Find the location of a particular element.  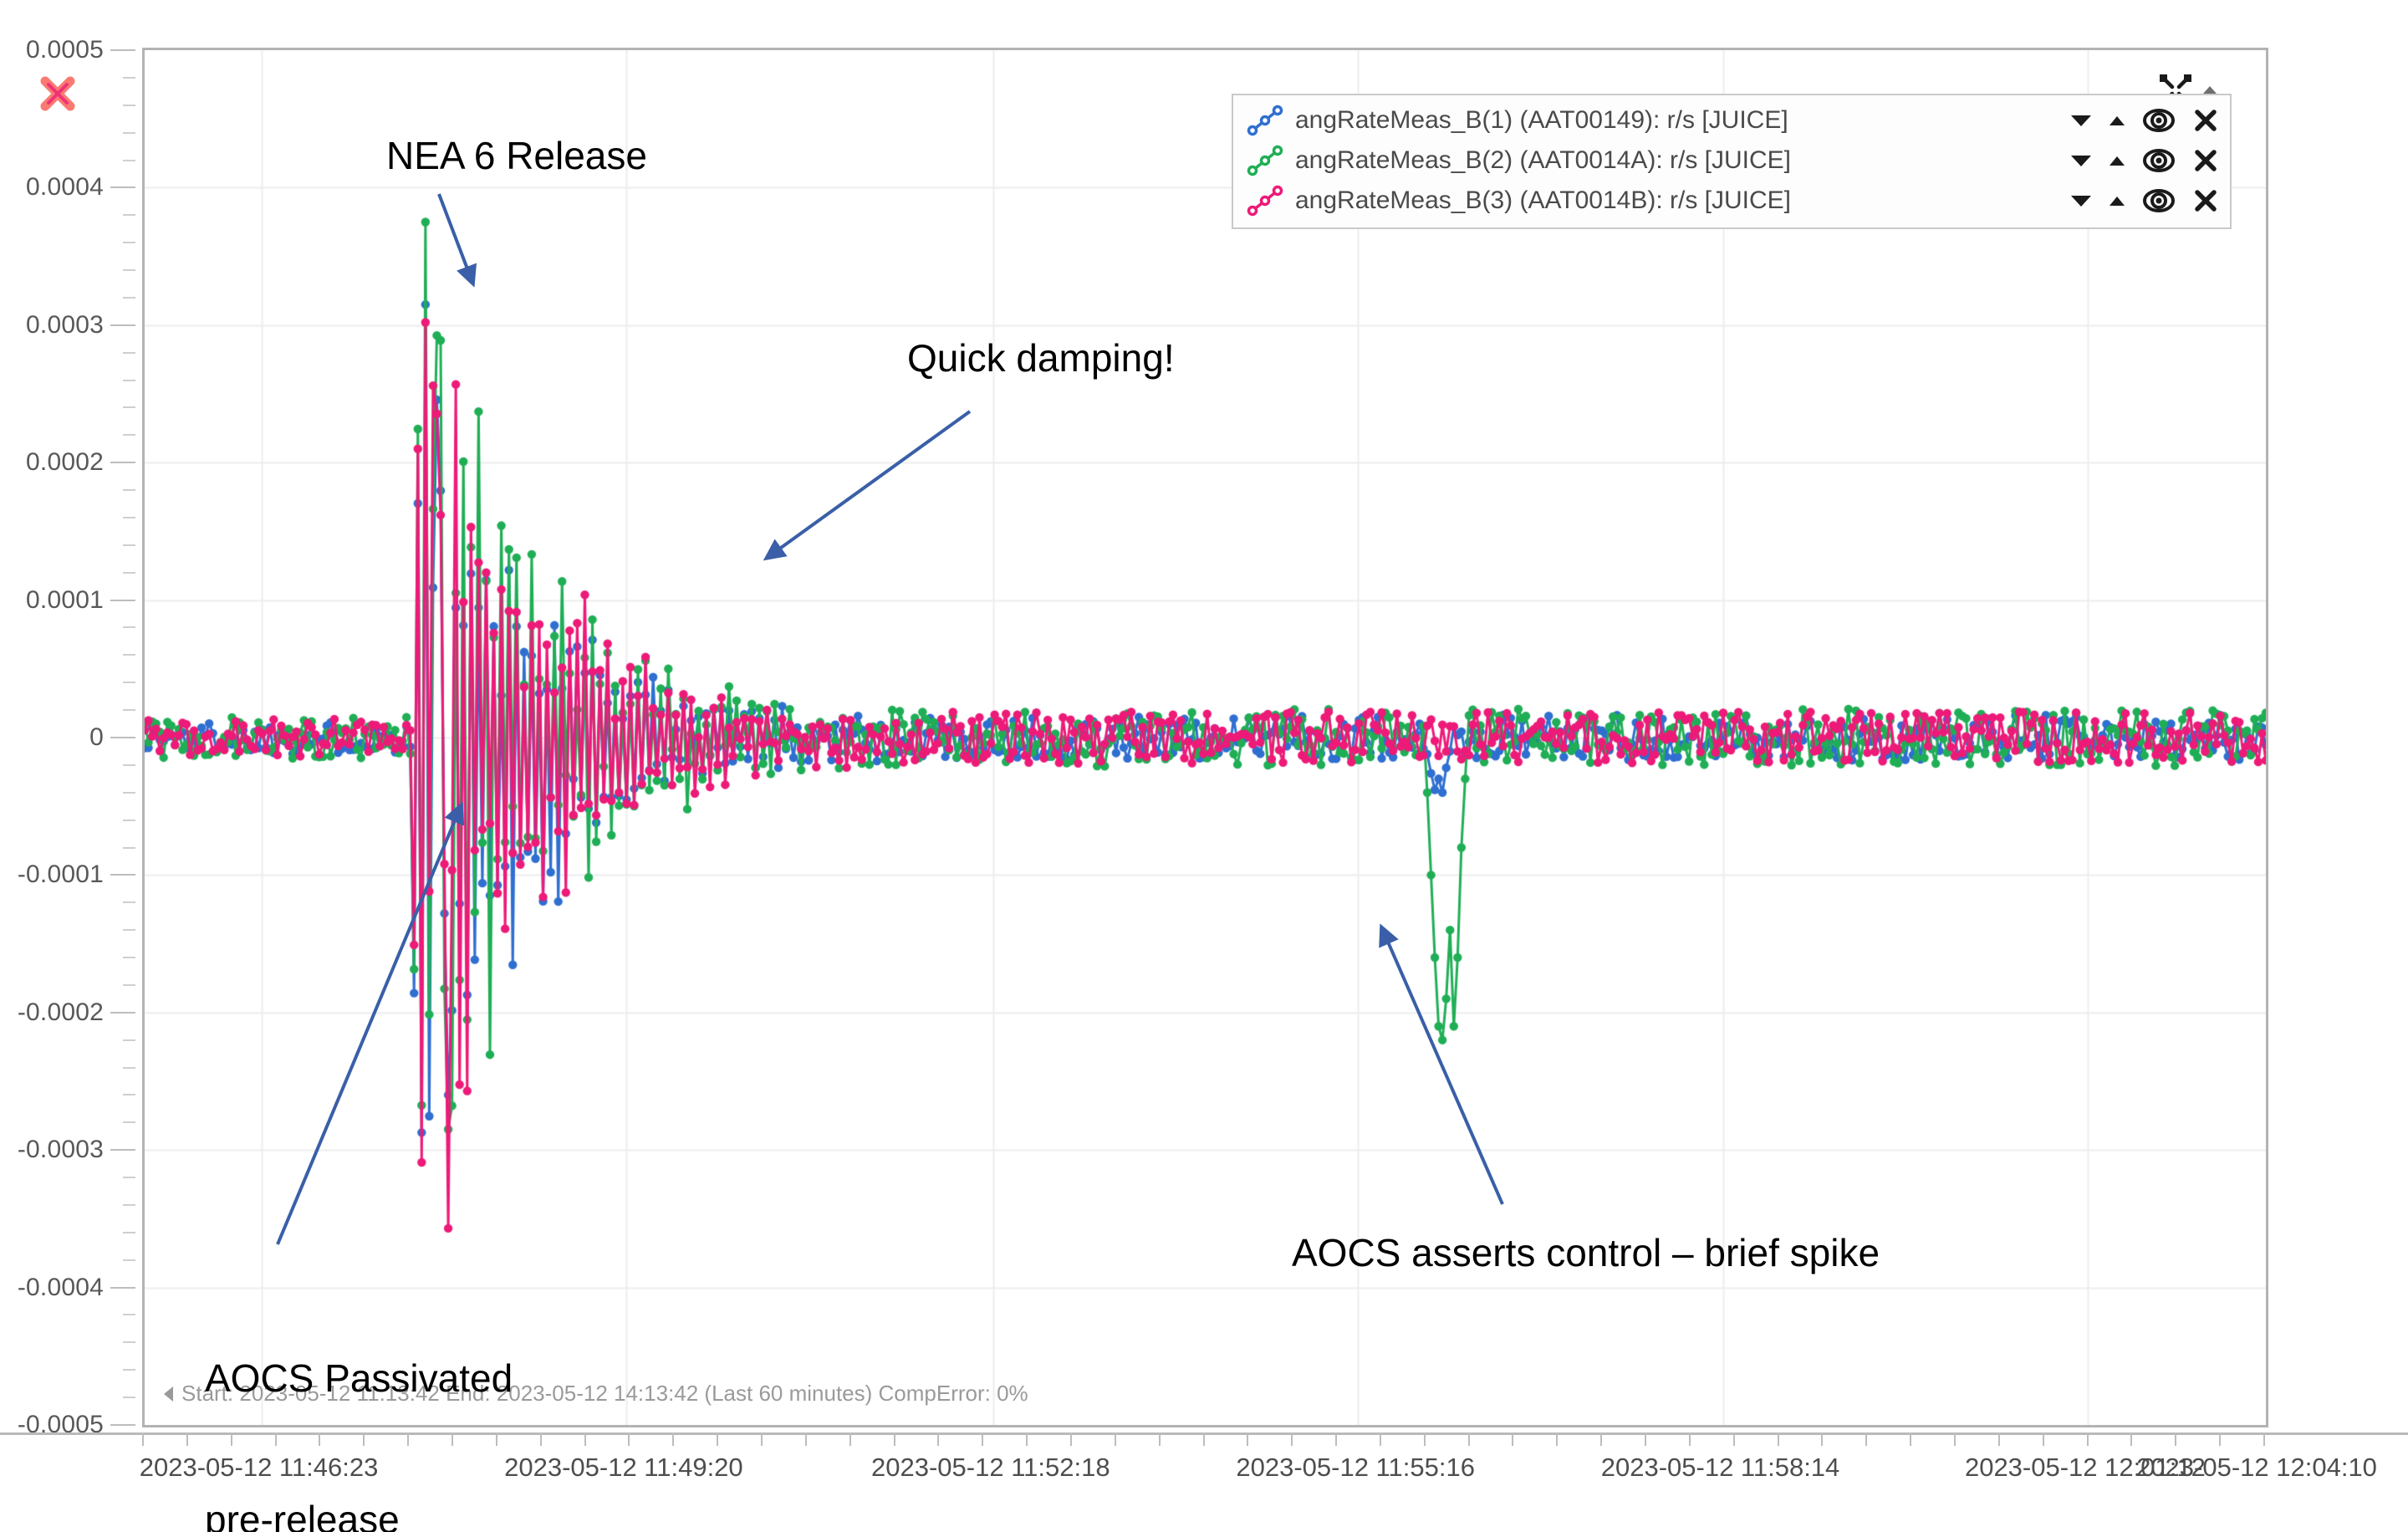

y-tick-label: 0.0005 is located at coordinates (65, 50).